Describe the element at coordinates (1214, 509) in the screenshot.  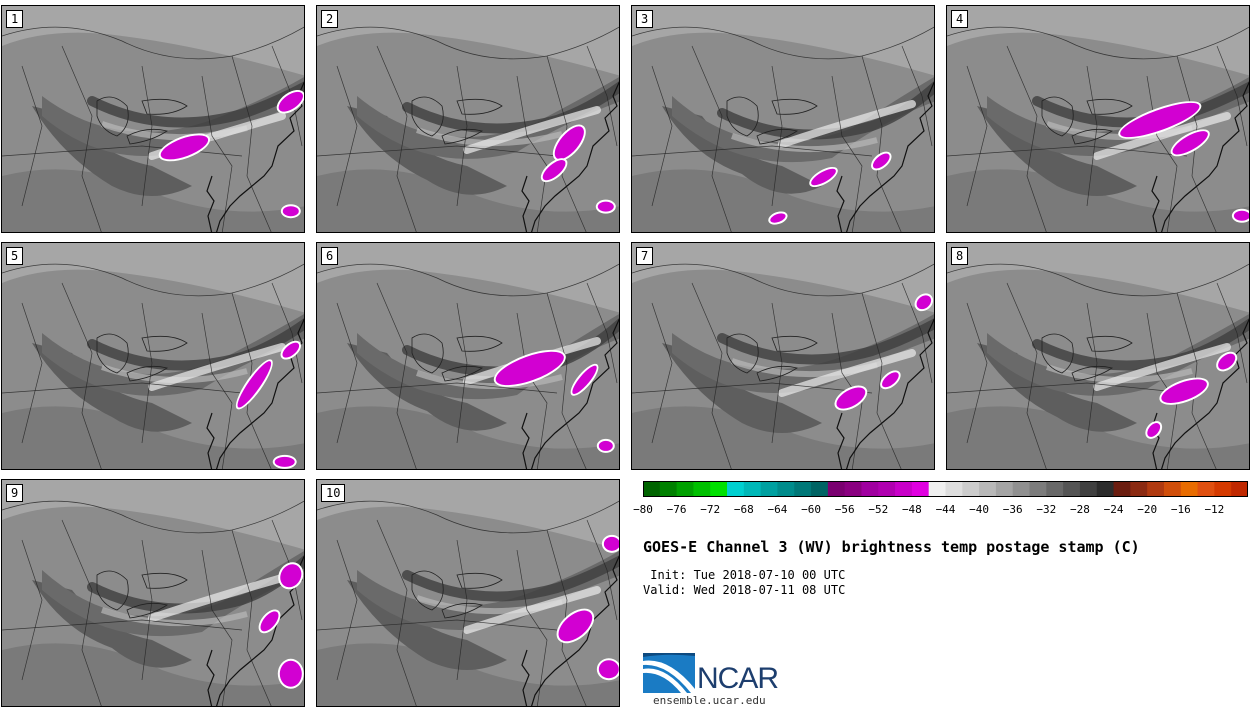
I see `color-scale-tick-label: −12` at that location.